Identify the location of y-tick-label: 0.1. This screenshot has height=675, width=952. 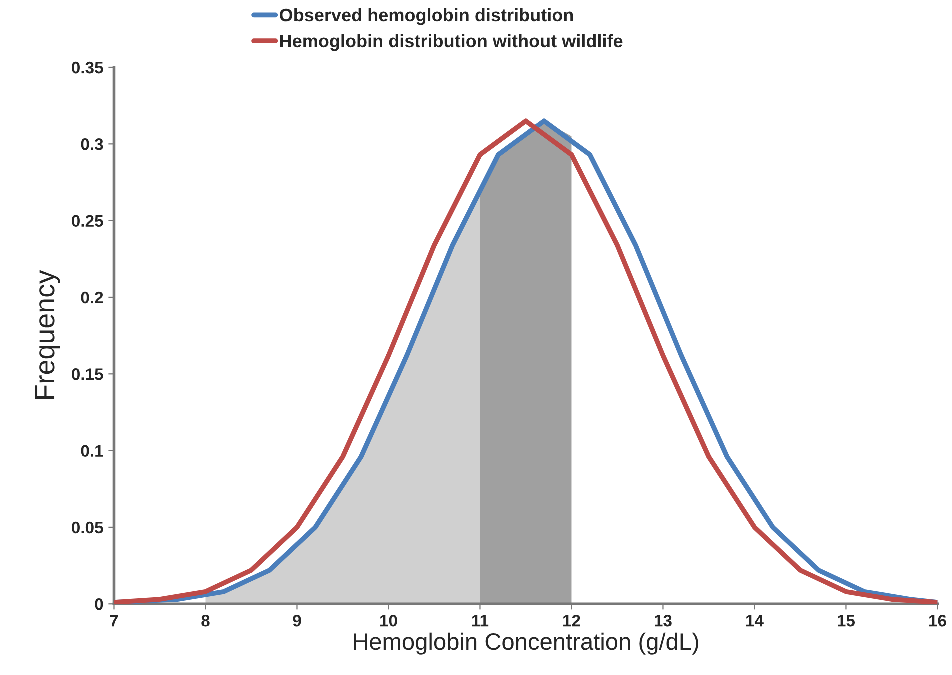
(92, 451).